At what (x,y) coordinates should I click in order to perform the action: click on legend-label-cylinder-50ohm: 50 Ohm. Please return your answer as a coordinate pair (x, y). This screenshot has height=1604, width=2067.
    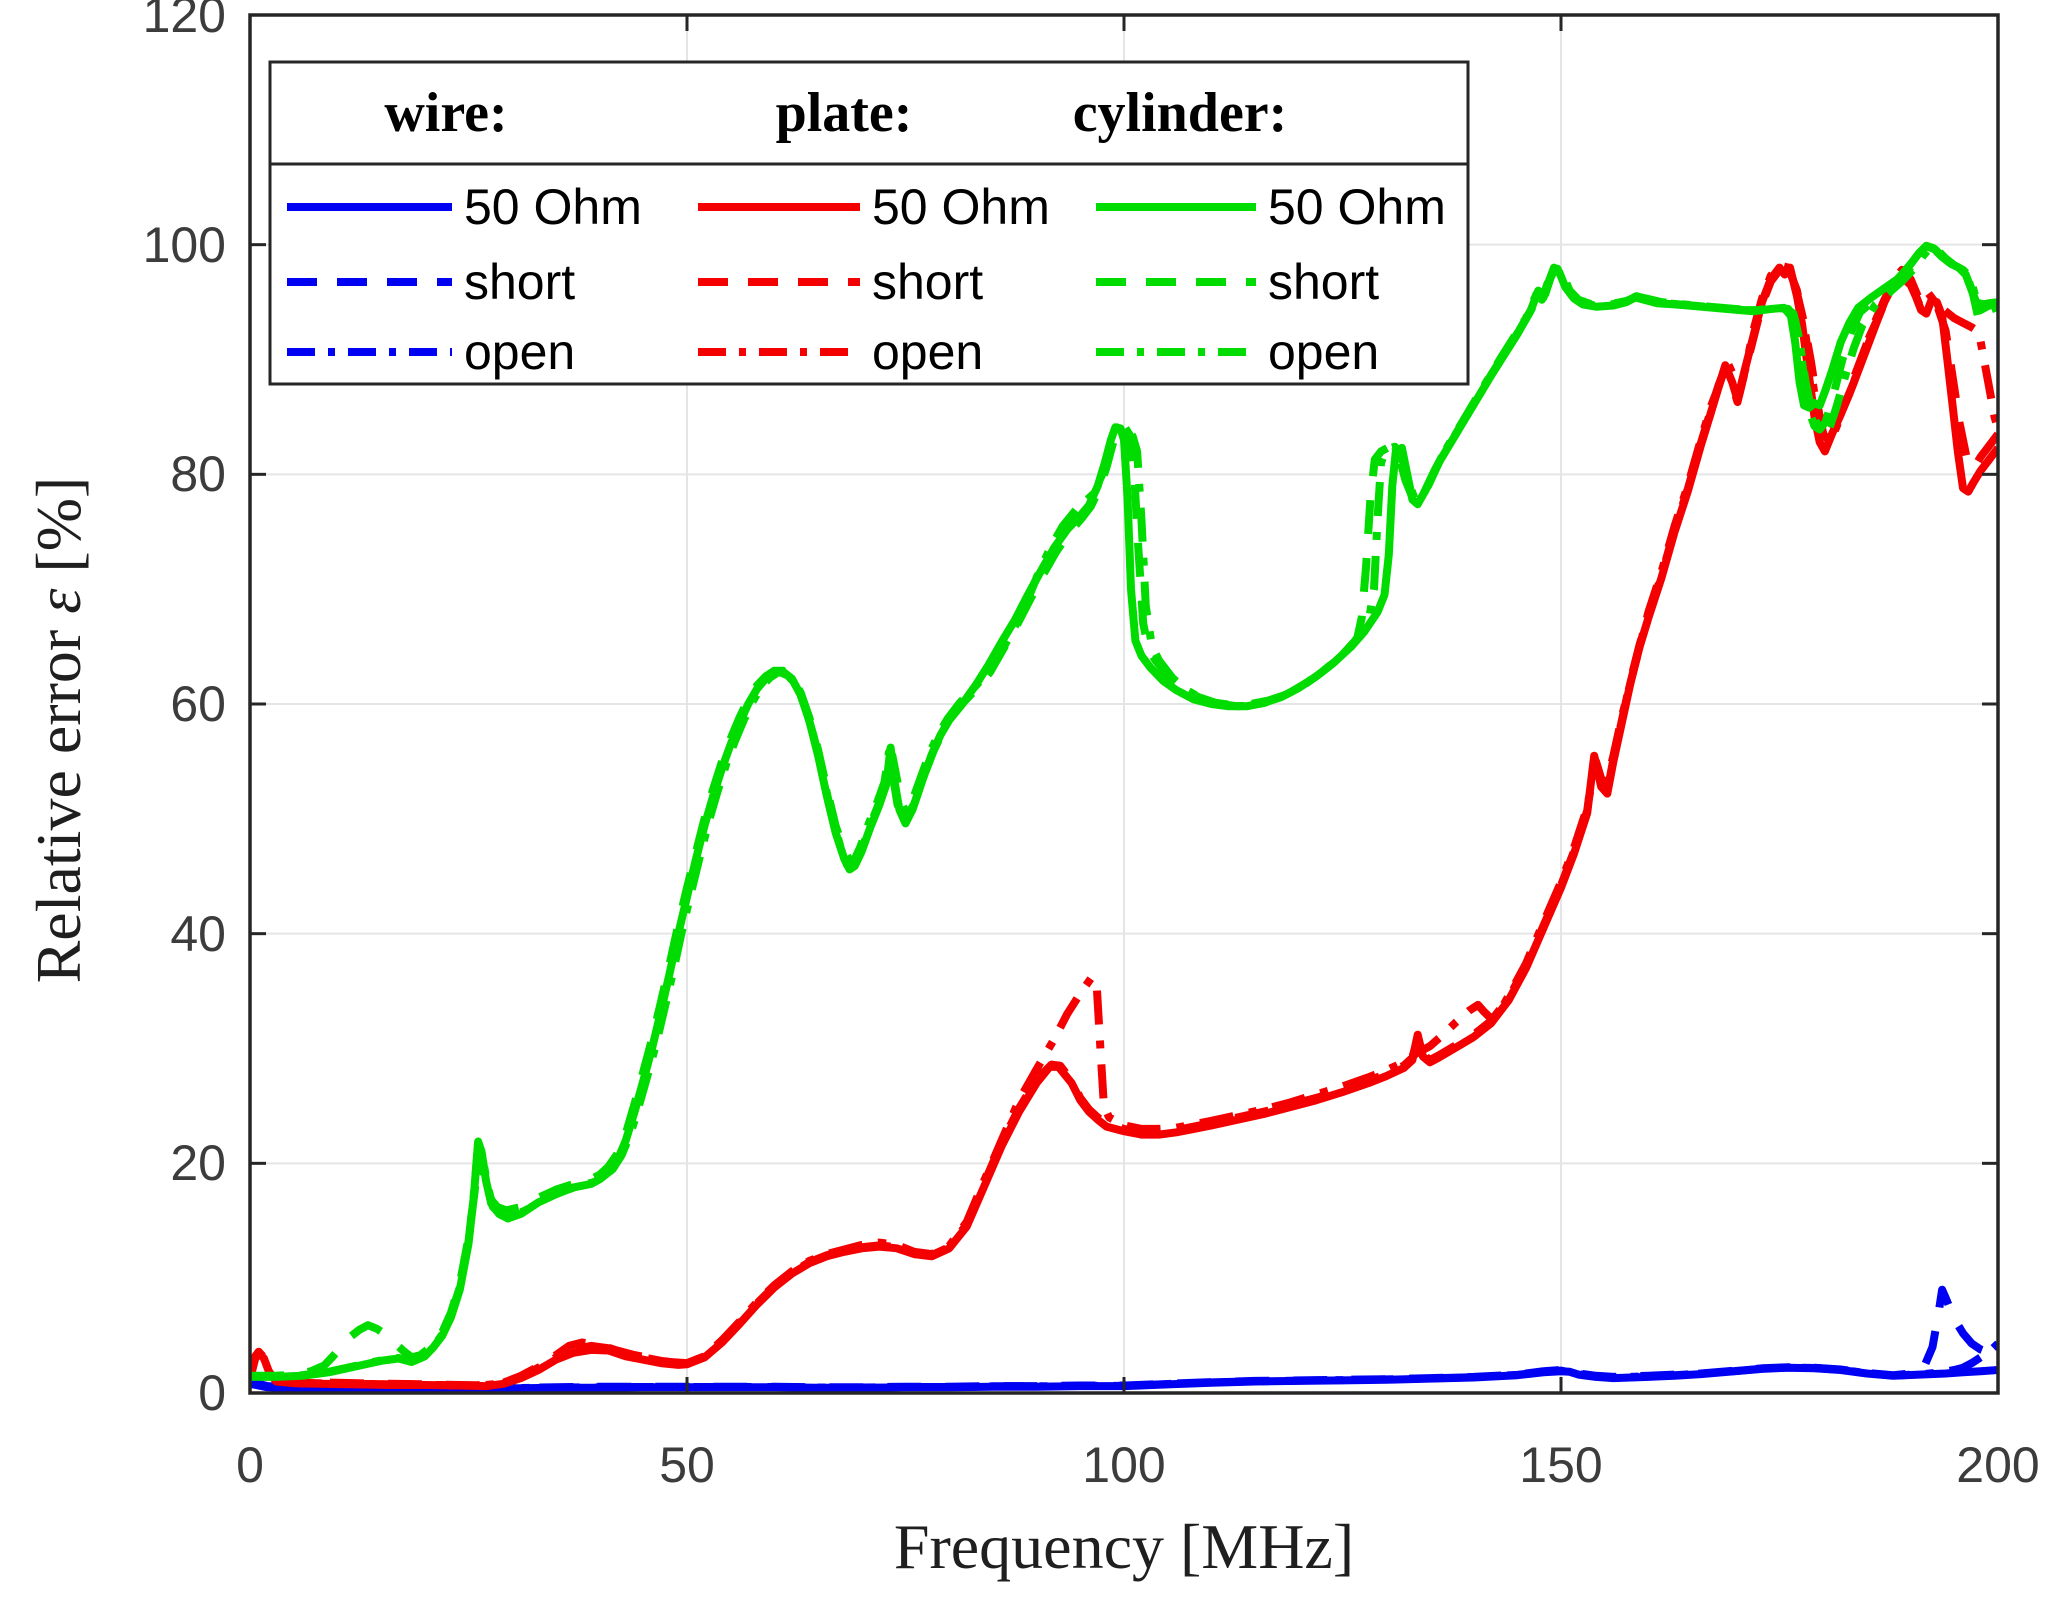
    Looking at the image, I should click on (1357, 207).